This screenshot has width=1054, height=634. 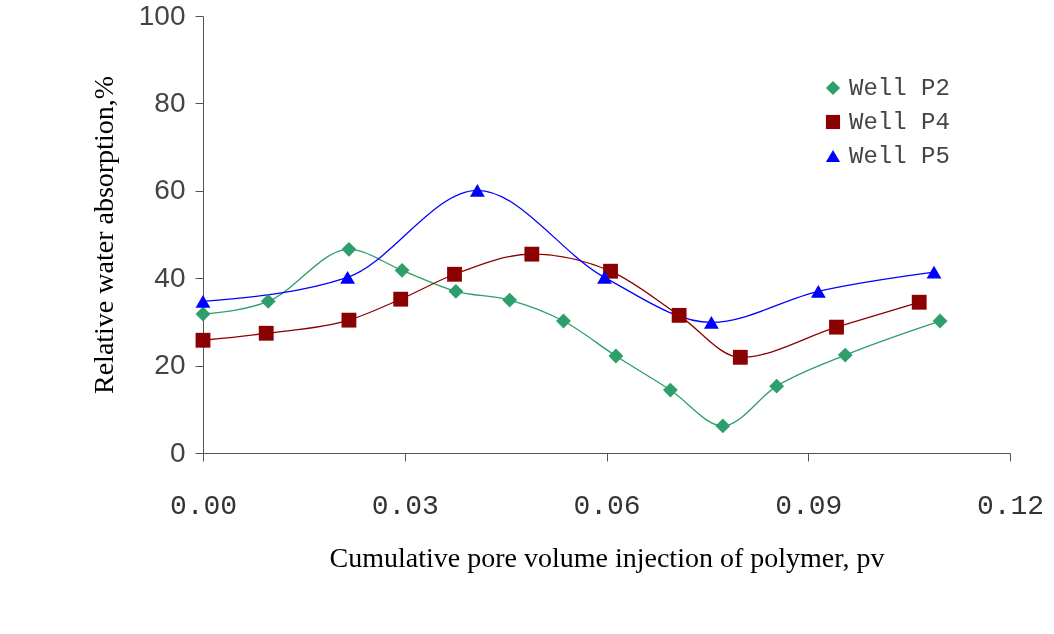 I want to click on y-axis-title: Relative water absorption,%, so click(x=103, y=235).